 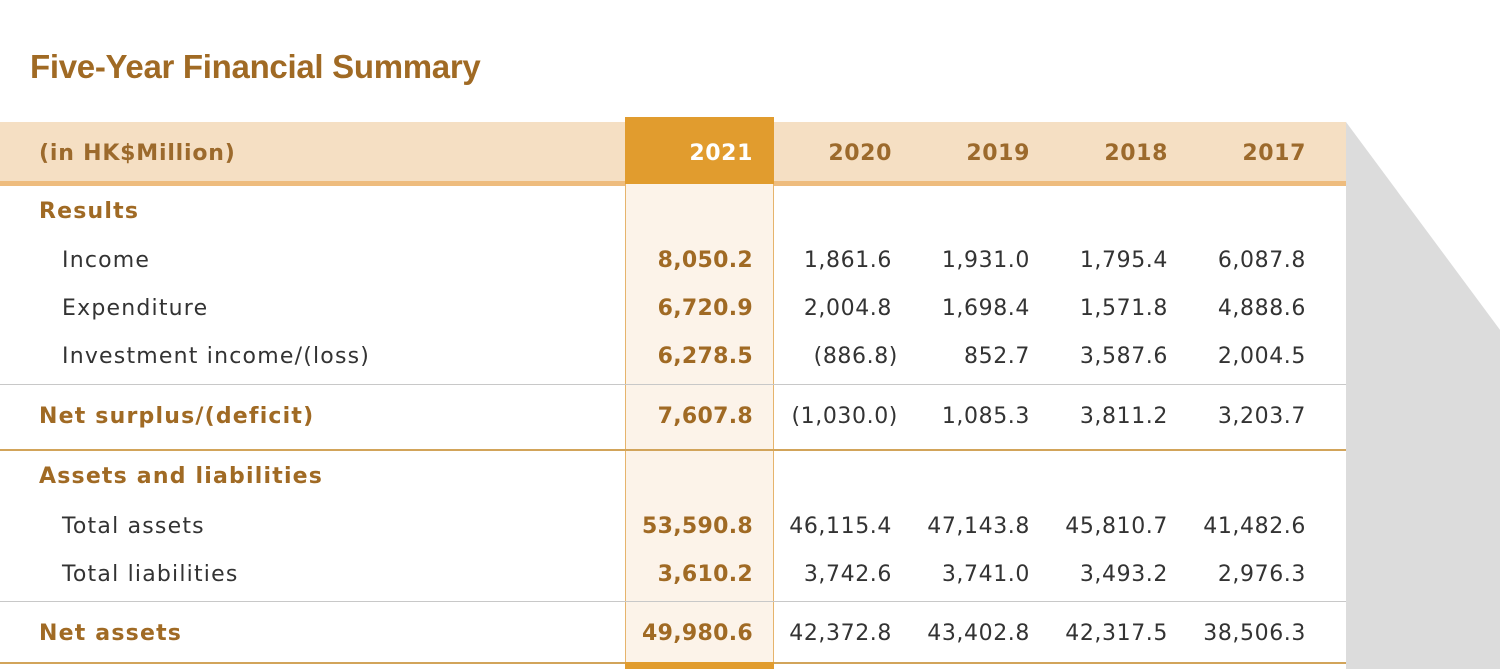 What do you see at coordinates (673, 601) in the screenshot?
I see `divider-assets` at bounding box center [673, 601].